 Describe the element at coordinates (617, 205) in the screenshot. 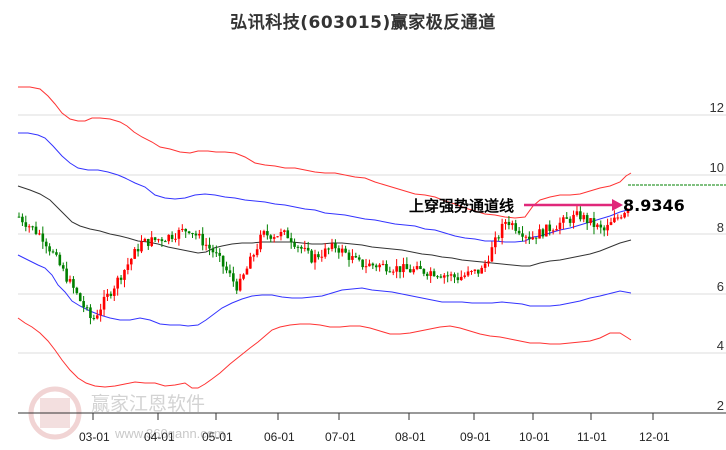

I see `arrow-head-icon` at that location.